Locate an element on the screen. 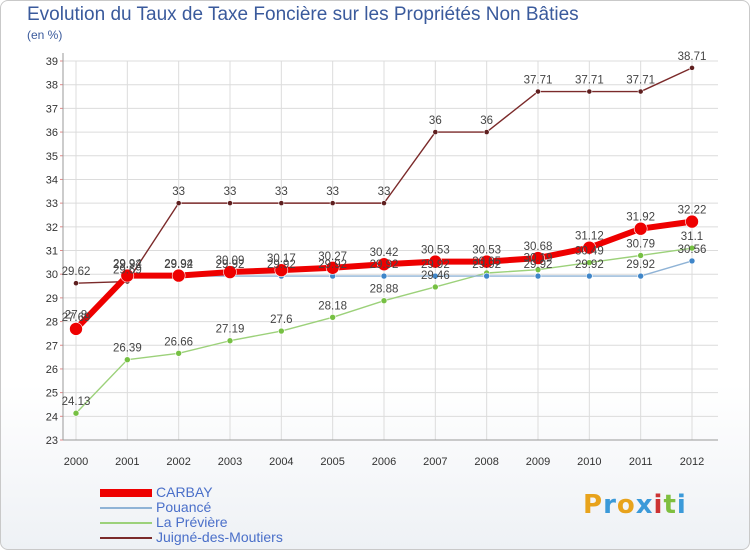 This screenshot has width=750, height=550. legend-item: Pouancé is located at coordinates (191, 507).